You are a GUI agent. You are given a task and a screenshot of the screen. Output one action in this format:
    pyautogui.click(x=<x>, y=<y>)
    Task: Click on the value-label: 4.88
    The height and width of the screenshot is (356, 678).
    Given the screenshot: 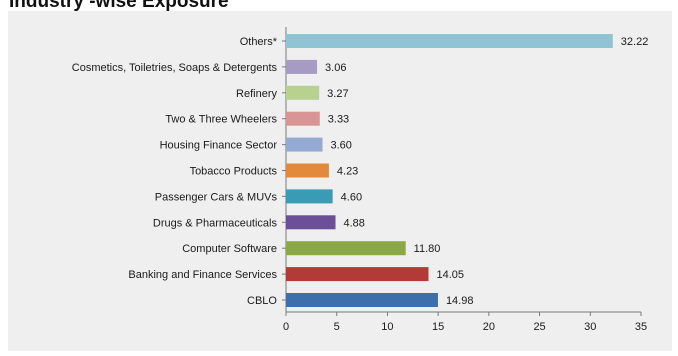 What is the action you would take?
    pyautogui.click(x=353, y=223)
    